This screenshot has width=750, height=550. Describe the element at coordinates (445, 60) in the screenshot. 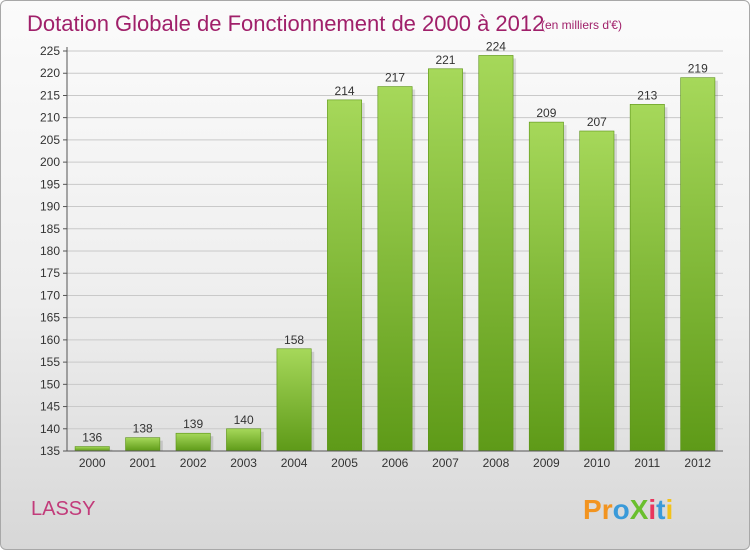

I see `bar-value-label: 221` at that location.